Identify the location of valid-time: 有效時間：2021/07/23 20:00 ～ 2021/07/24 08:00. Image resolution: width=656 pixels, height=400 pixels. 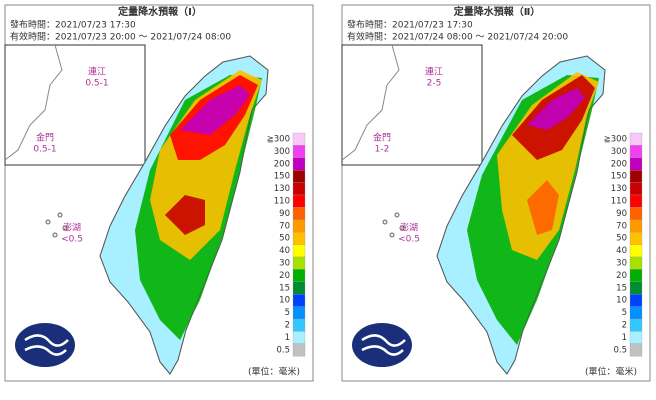
(120, 37).